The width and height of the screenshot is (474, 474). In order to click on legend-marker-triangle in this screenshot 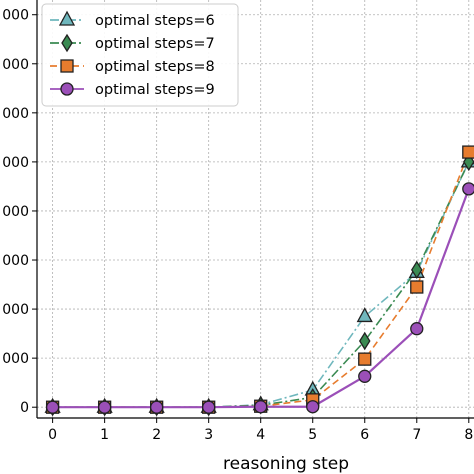, I will do `click(67, 18)`.